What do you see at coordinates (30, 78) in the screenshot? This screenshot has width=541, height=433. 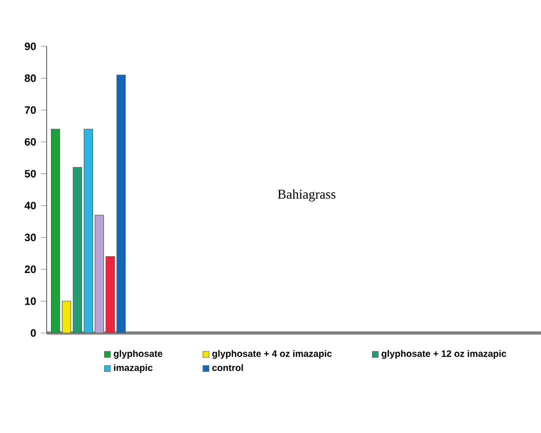 I see `y-tick-label: 80` at bounding box center [30, 78].